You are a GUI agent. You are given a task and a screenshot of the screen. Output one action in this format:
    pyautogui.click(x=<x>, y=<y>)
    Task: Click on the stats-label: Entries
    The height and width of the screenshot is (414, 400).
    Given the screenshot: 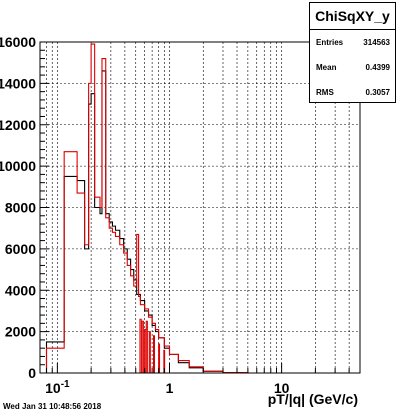 What is the action you would take?
    pyautogui.click(x=330, y=42)
    